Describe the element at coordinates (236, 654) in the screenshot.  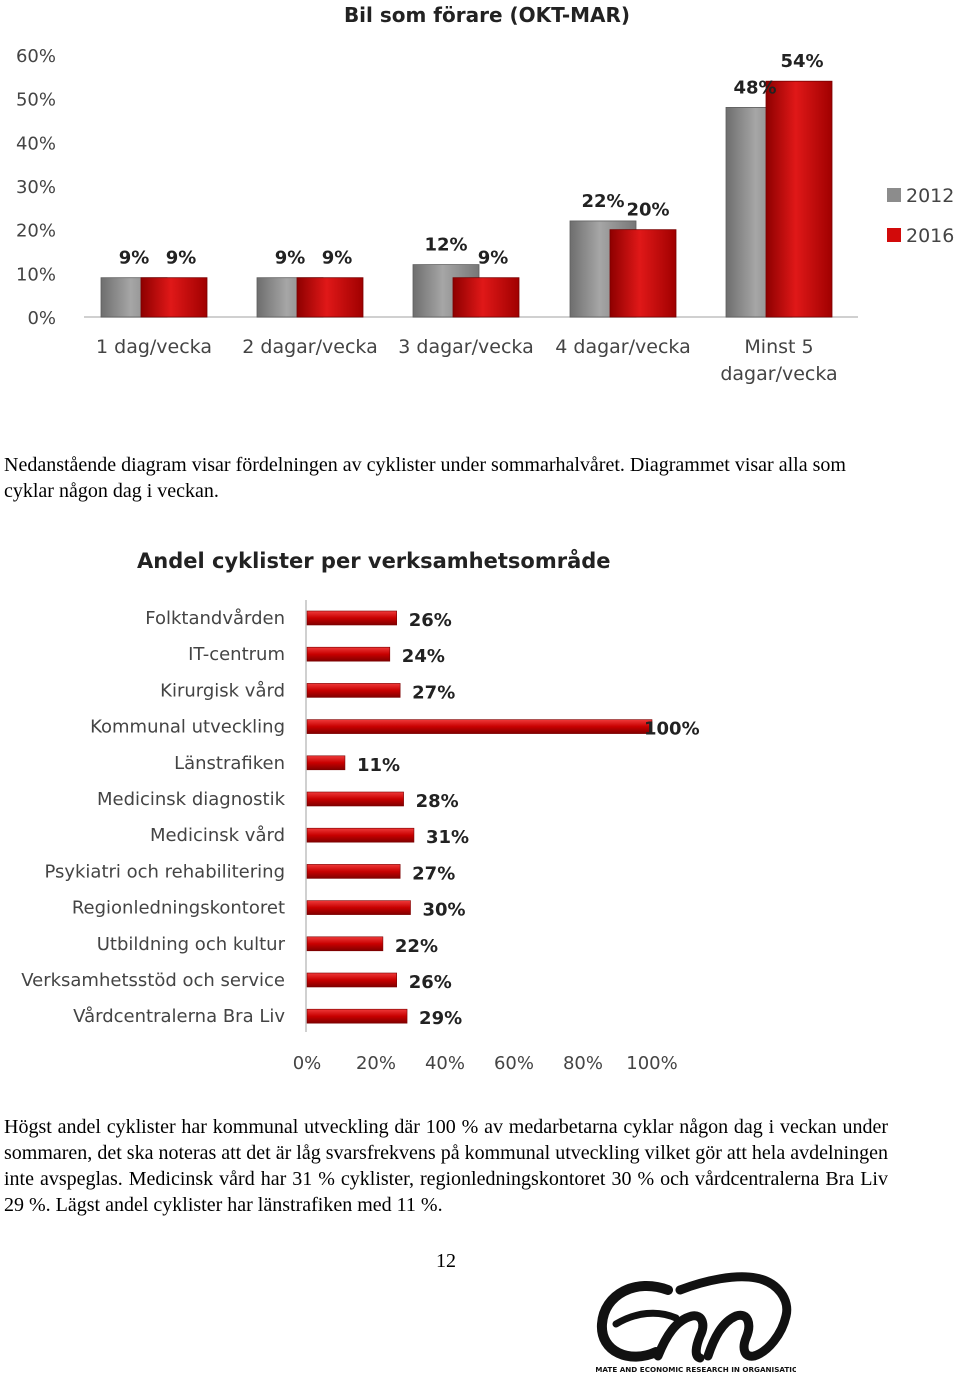
I see `chart2-category-label: IT-centrum` at that location.